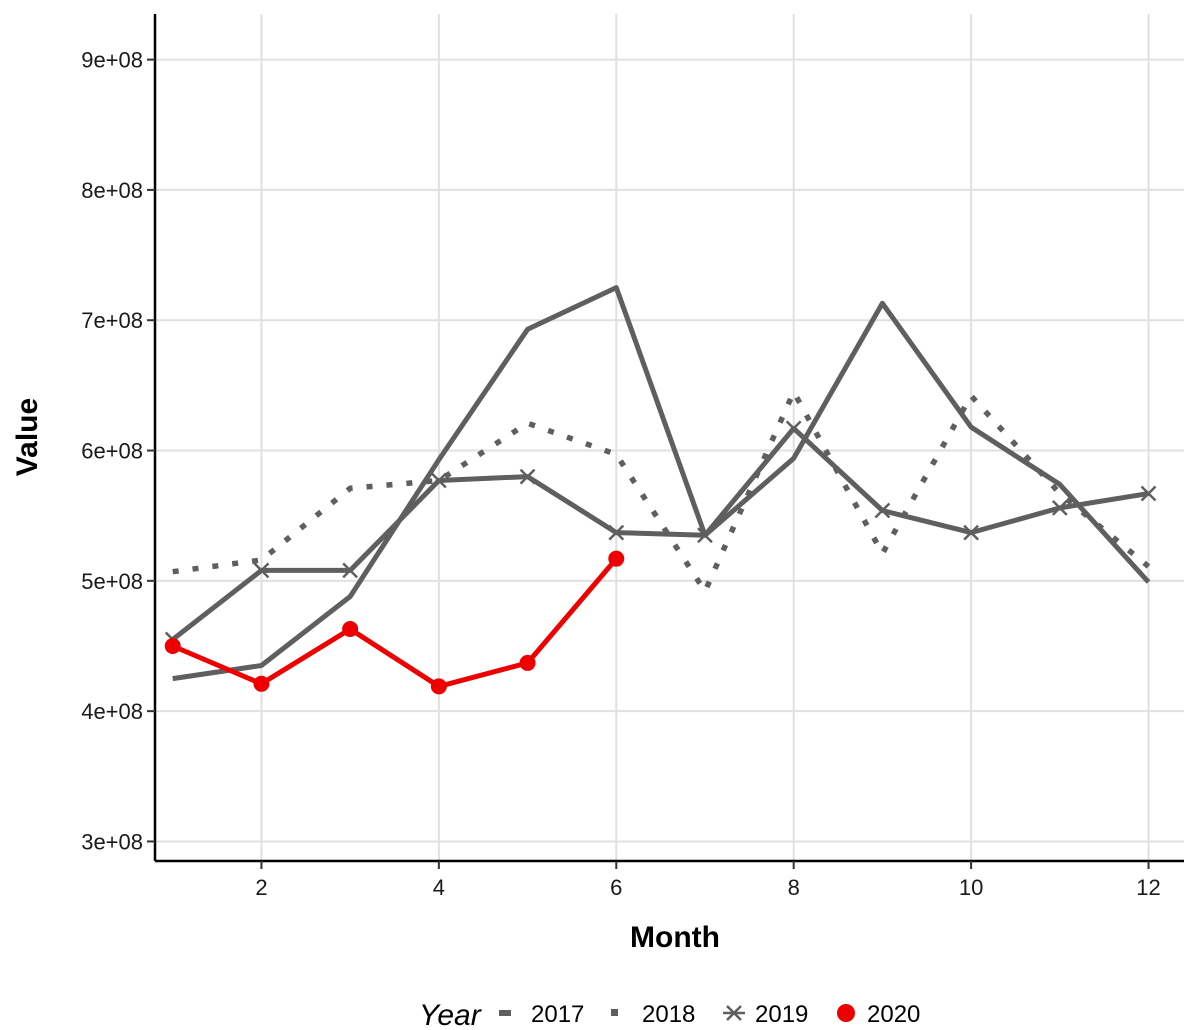 The width and height of the screenshot is (1184, 1030). Describe the element at coordinates (675, 937) in the screenshot. I see `x-axis-title: Month` at that location.